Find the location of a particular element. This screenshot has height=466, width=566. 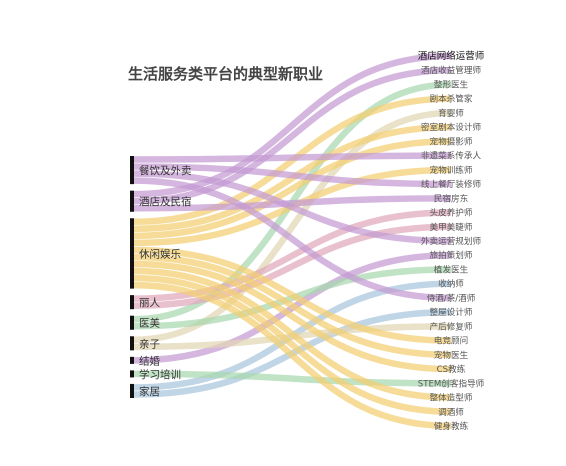

source-label: 亲子 is located at coordinates (149, 343).